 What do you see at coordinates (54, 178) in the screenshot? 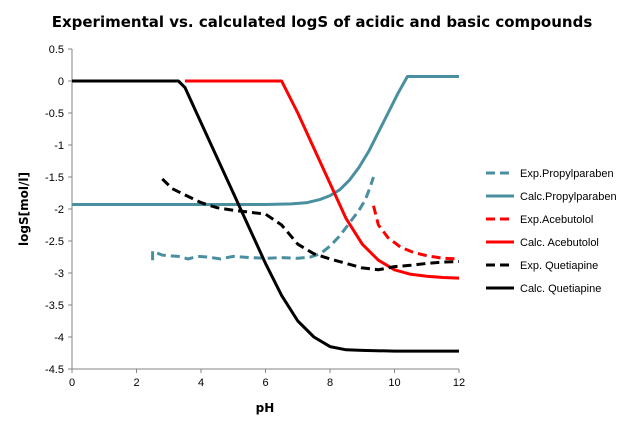
I see `y-tick-label: -1.5` at bounding box center [54, 178].